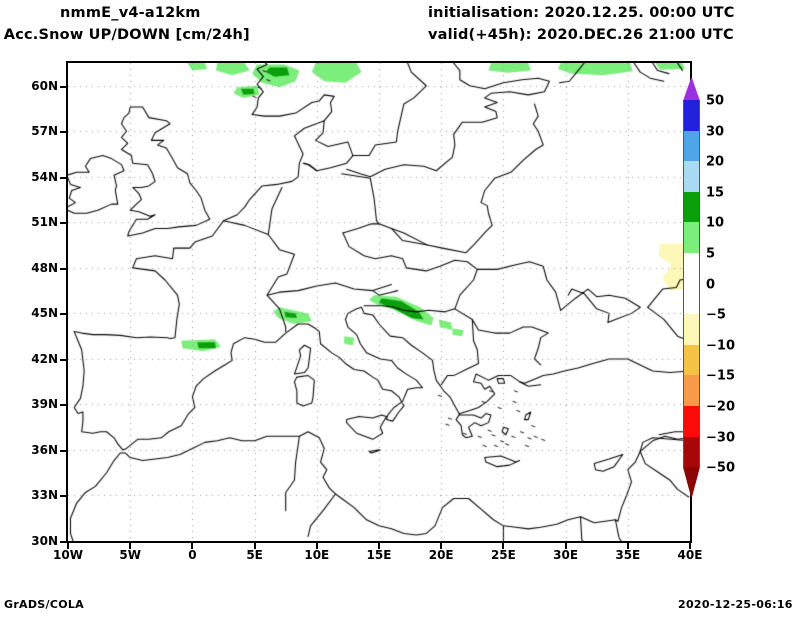 This screenshot has width=800, height=618. I want to click on colorbar-tick-label: −5, so click(716, 315).